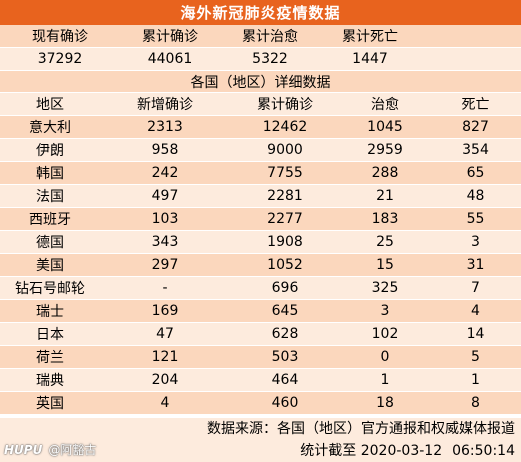 Image resolution: width=521 pixels, height=462 pixels. I want to click on details-section-title: 各国（地区）详细数据, so click(260, 82).